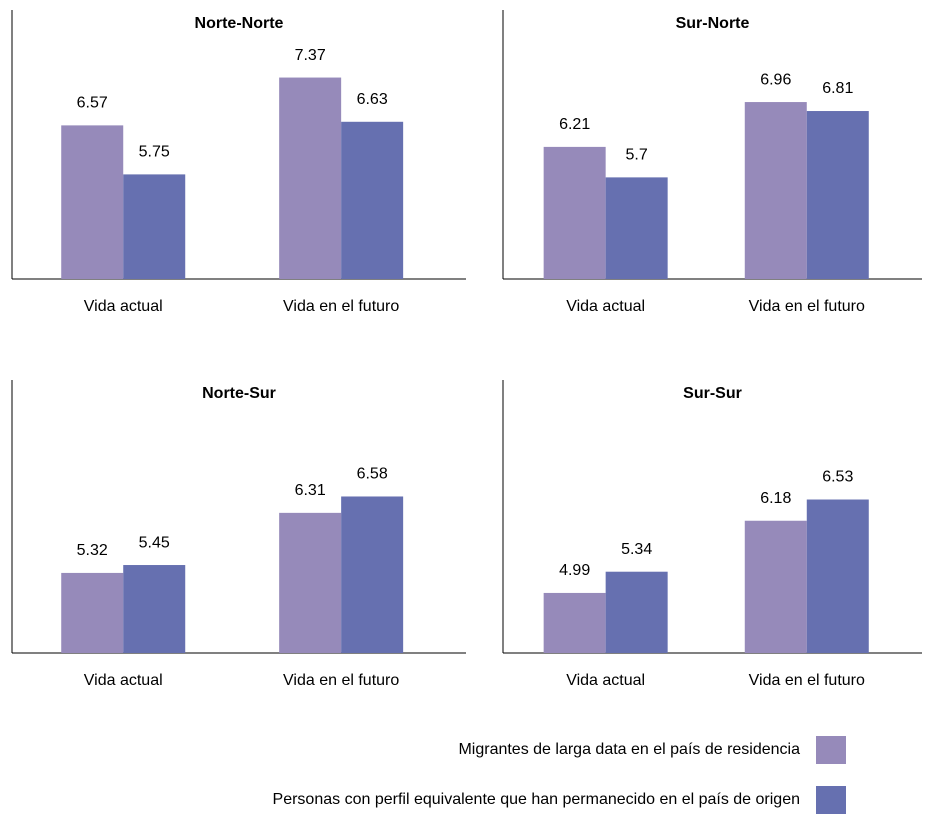 The width and height of the screenshot is (934, 814). Describe the element at coordinates (712, 393) in the screenshot. I see `panel-title: Sur-Sur` at that location.